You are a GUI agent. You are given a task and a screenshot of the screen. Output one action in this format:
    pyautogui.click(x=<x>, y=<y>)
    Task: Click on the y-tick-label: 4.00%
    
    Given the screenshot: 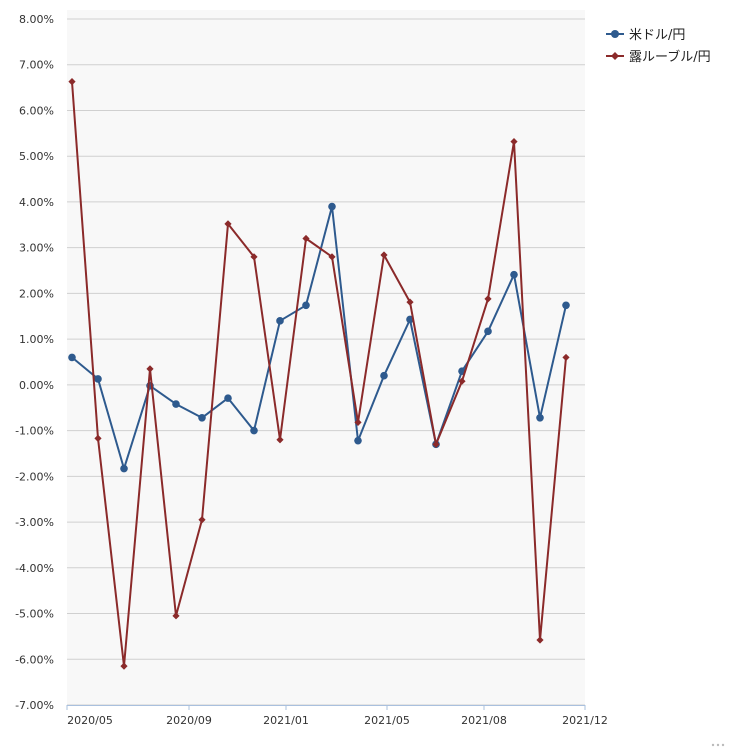 What is the action you would take?
    pyautogui.click(x=36, y=202)
    